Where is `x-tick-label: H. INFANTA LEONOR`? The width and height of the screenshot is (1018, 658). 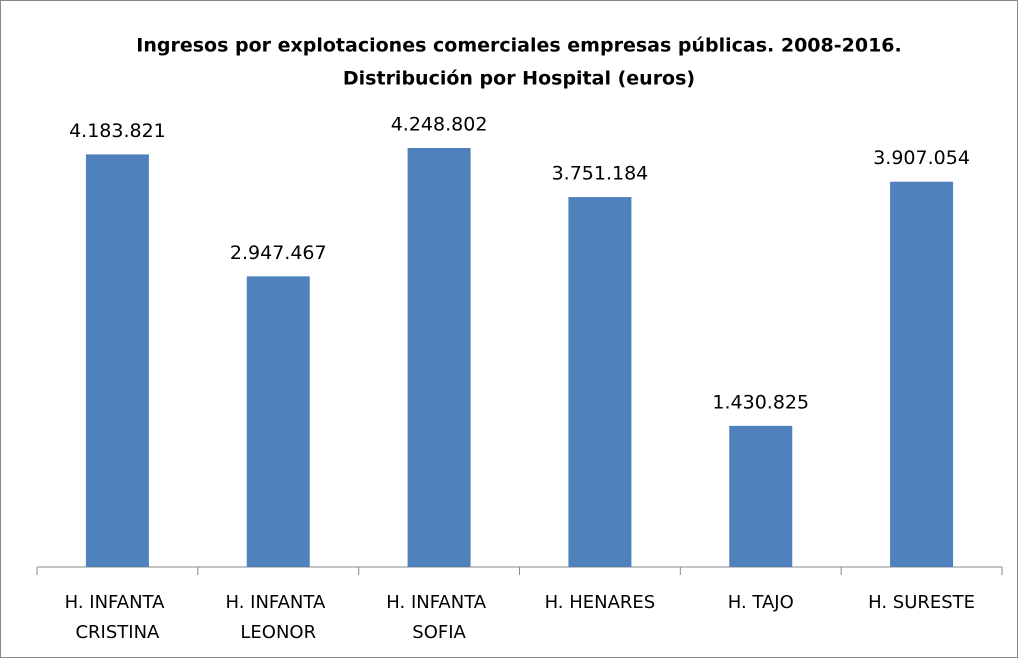 x-tick-label: H. INFANTA LEONOR is located at coordinates (278, 617).